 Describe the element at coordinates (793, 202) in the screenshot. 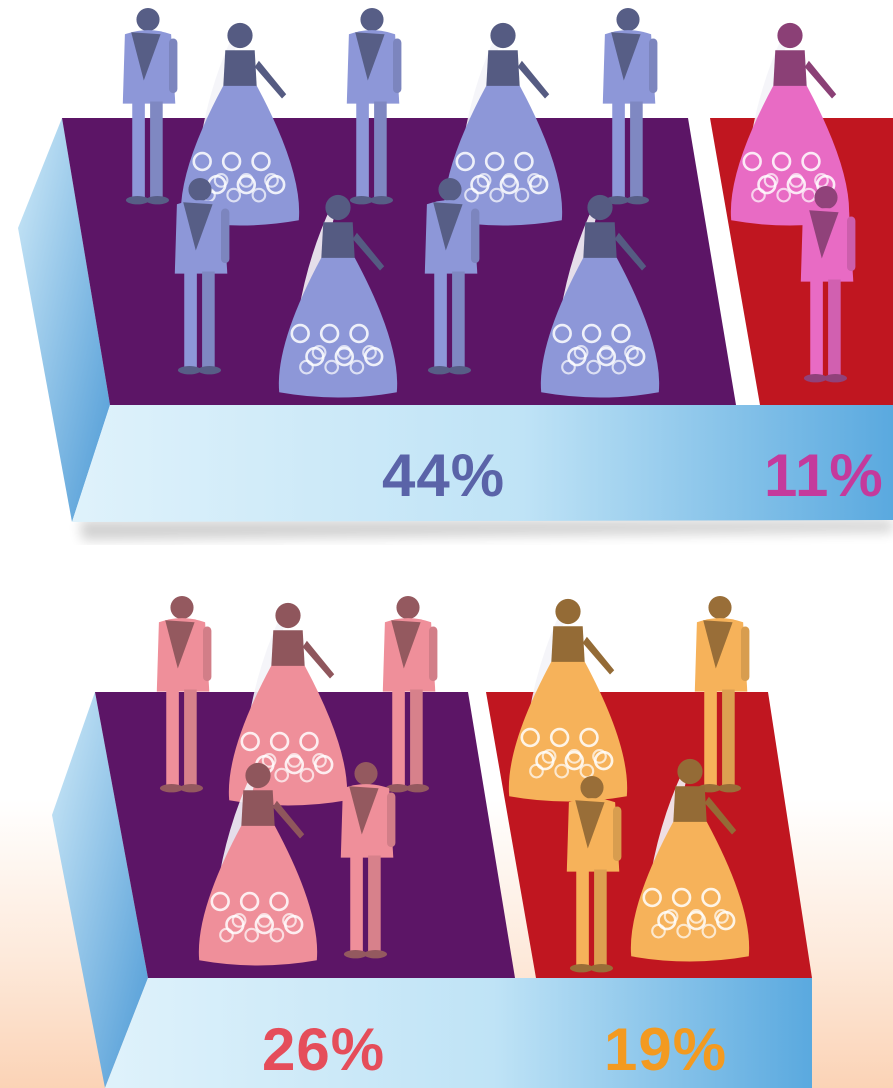

I see `bar-1-segment-2-figures` at that location.